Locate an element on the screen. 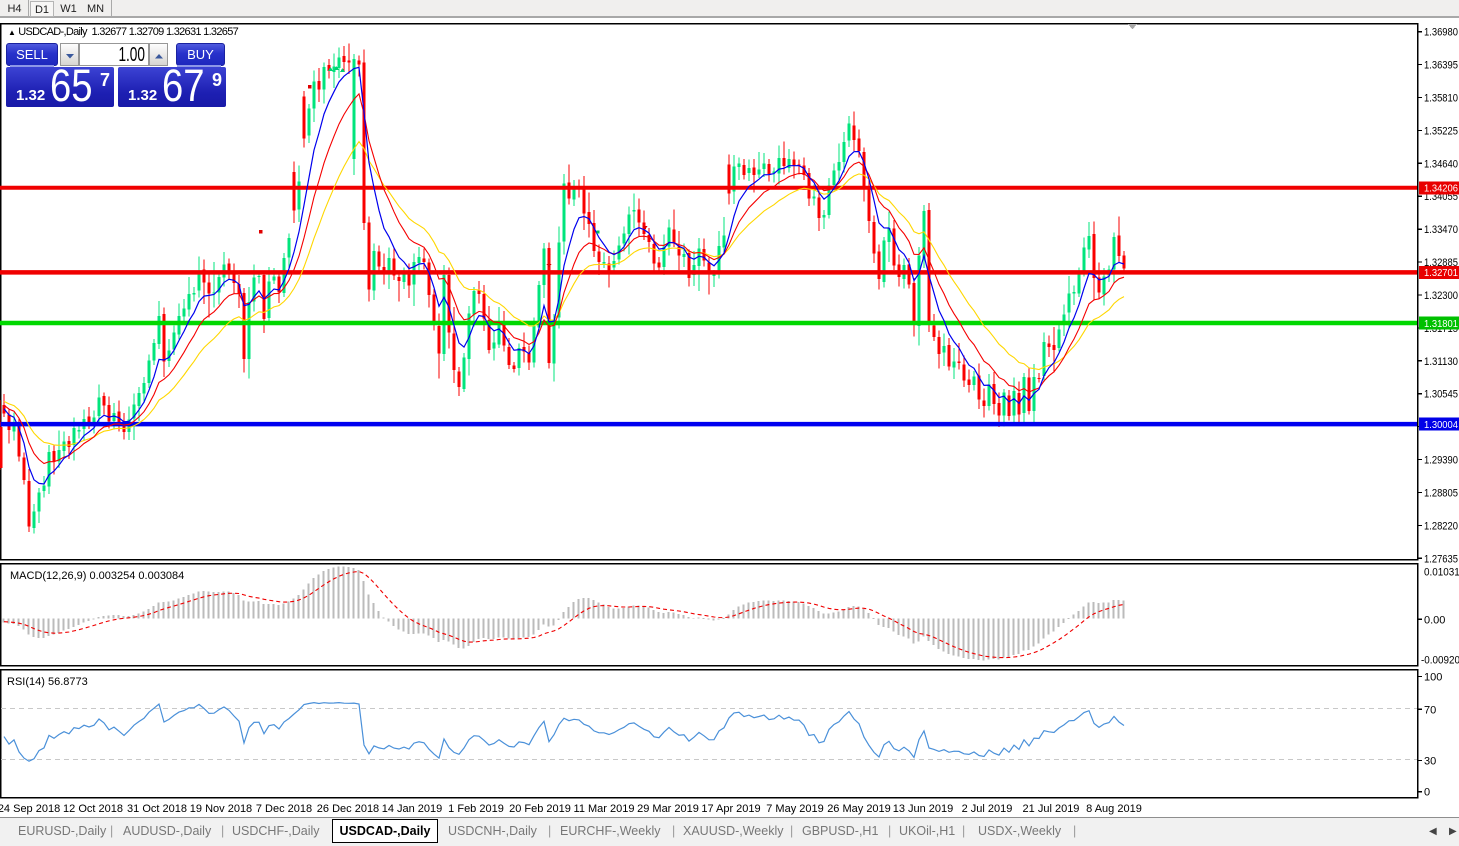 Image resolution: width=1459 pixels, height=846 pixels. svg-text: 1.28805 is located at coordinates (1441, 493).